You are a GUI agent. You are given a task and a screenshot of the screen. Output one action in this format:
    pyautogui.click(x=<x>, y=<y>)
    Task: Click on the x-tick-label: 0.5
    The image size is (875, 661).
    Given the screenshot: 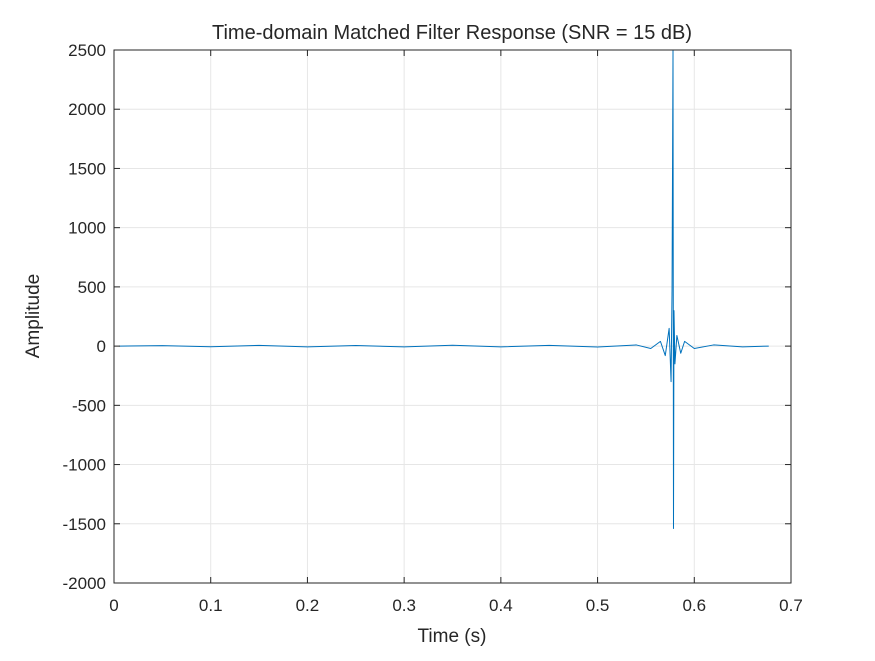 What is the action you would take?
    pyautogui.click(x=598, y=605)
    